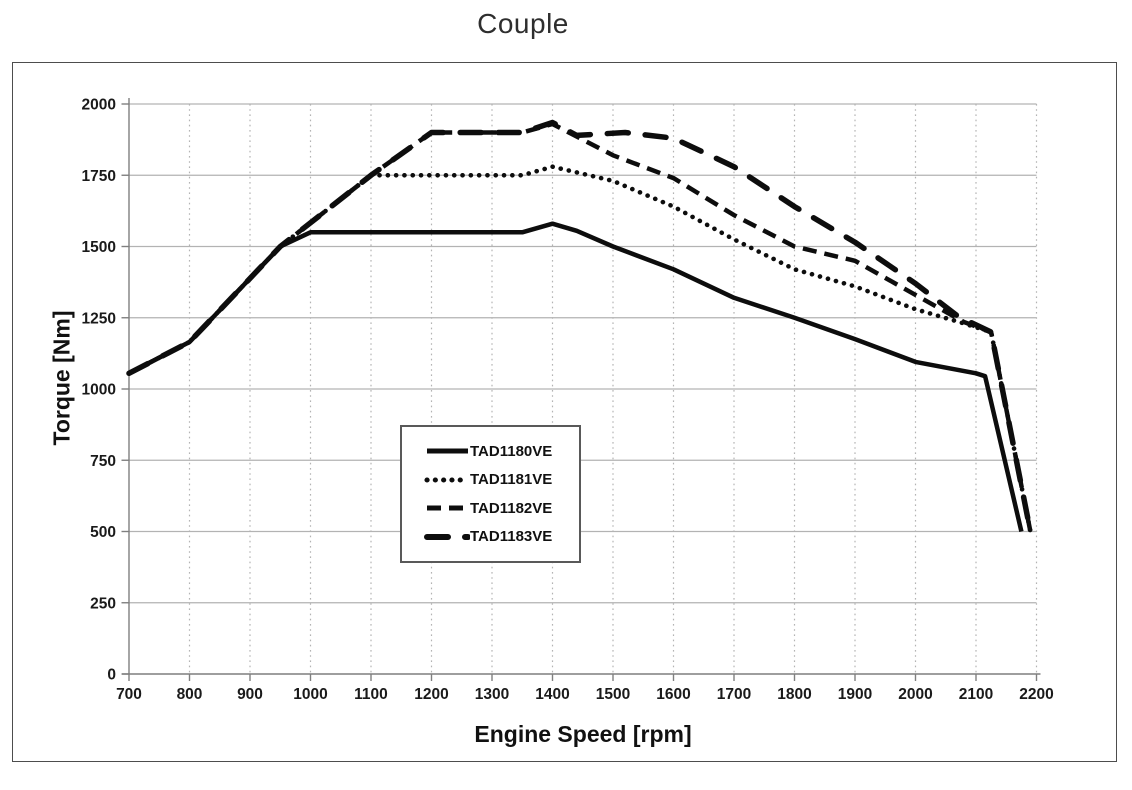 Image resolution: width=1132 pixels, height=790 pixels. Describe the element at coordinates (431, 694) in the screenshot. I see `svg-text: 1200` at that location.